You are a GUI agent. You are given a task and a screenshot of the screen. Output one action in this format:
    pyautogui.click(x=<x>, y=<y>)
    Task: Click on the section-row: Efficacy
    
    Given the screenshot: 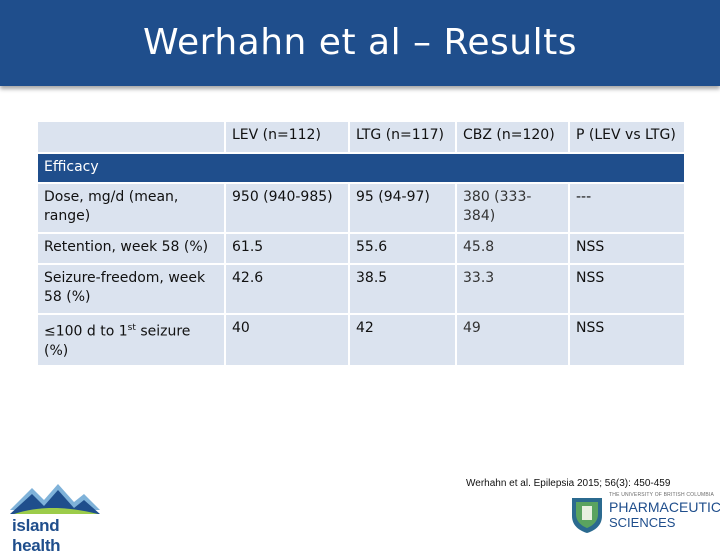 What is the action you would take?
    pyautogui.click(x=361, y=168)
    